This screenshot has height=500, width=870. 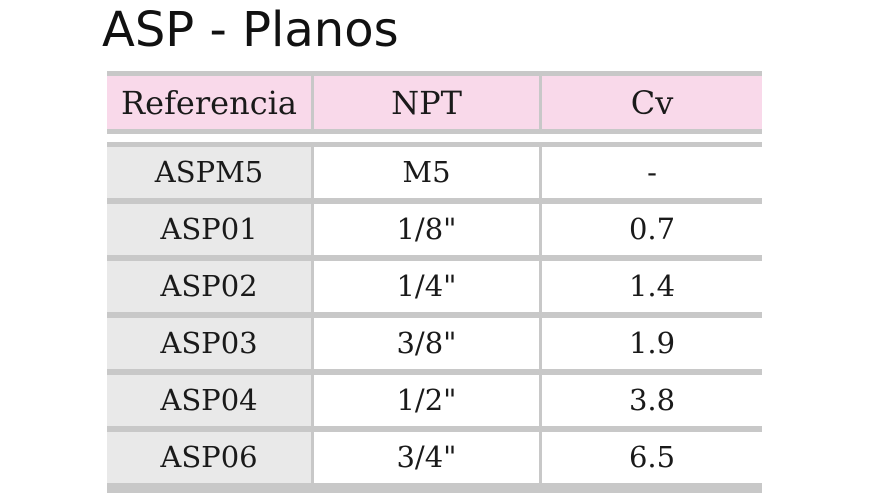 I want to click on table-row: ASP01 1/8" 0.7, so click(x=434, y=229).